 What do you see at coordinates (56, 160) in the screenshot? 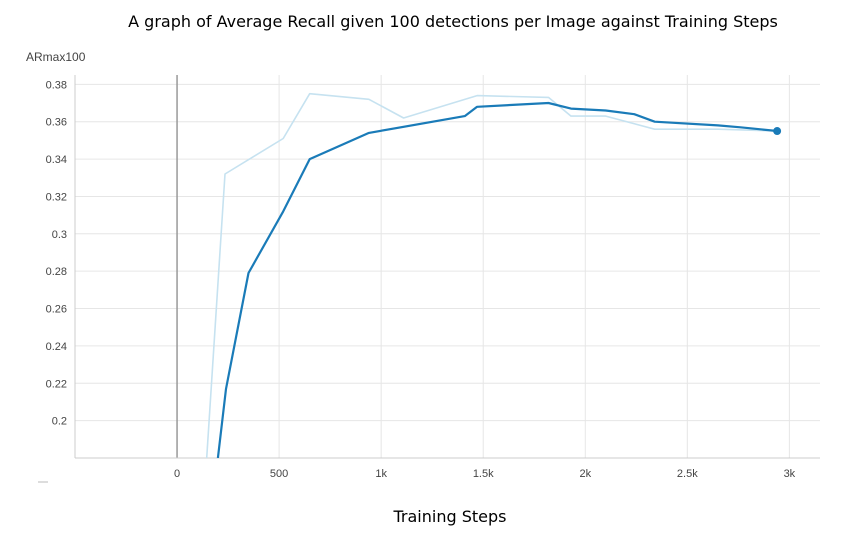
I see `y-tick-label: 0.34` at bounding box center [56, 160].